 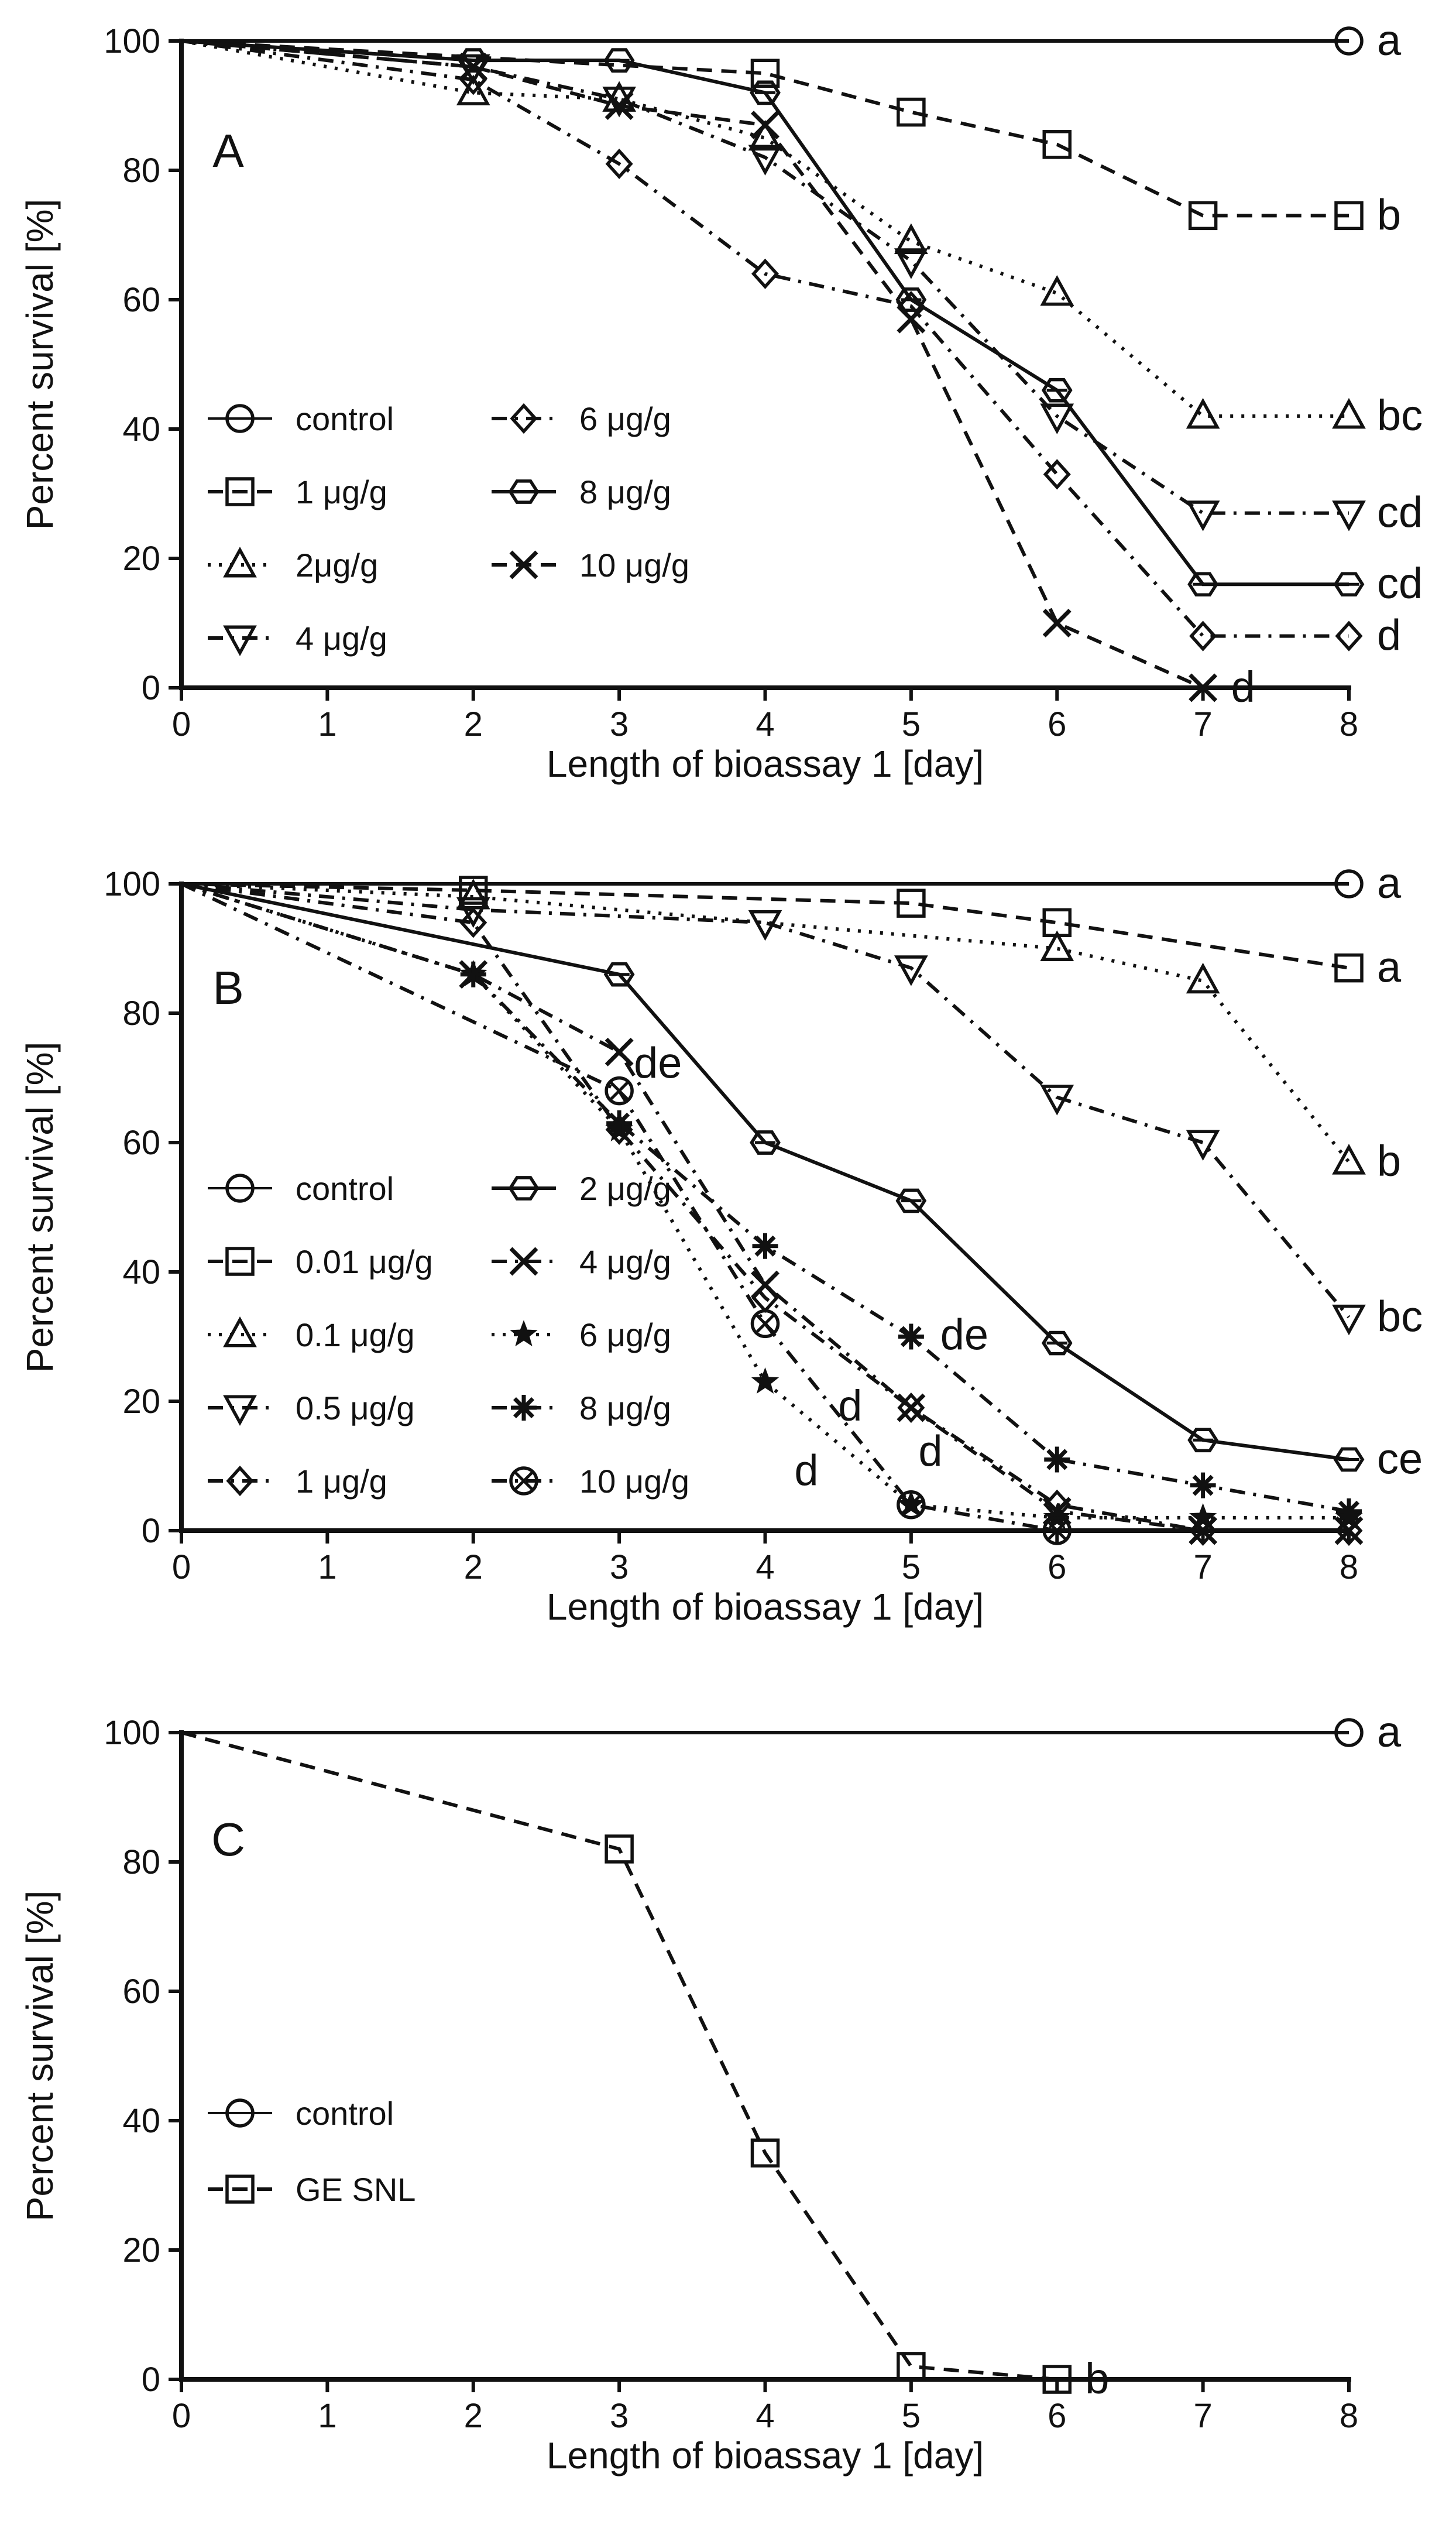 I want to click on y-tick-label: 60, so click(x=141, y=1992).